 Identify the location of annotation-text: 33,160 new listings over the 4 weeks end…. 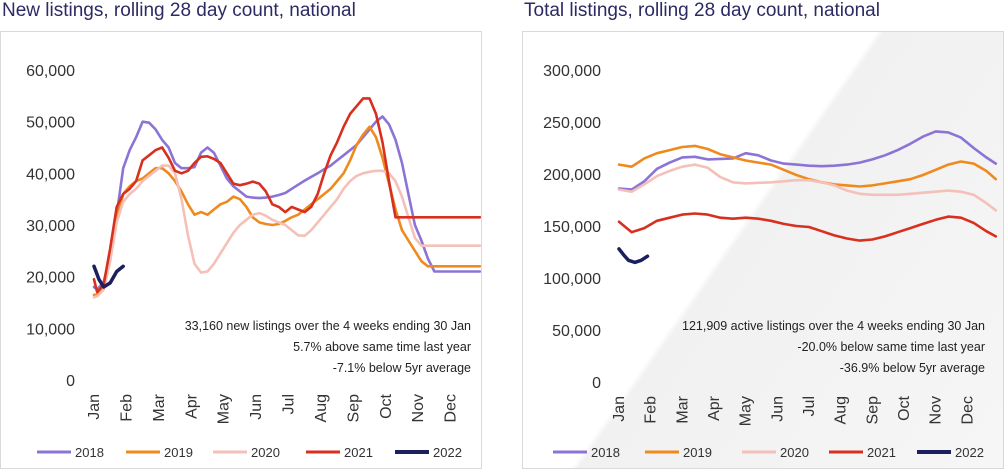
(328, 326).